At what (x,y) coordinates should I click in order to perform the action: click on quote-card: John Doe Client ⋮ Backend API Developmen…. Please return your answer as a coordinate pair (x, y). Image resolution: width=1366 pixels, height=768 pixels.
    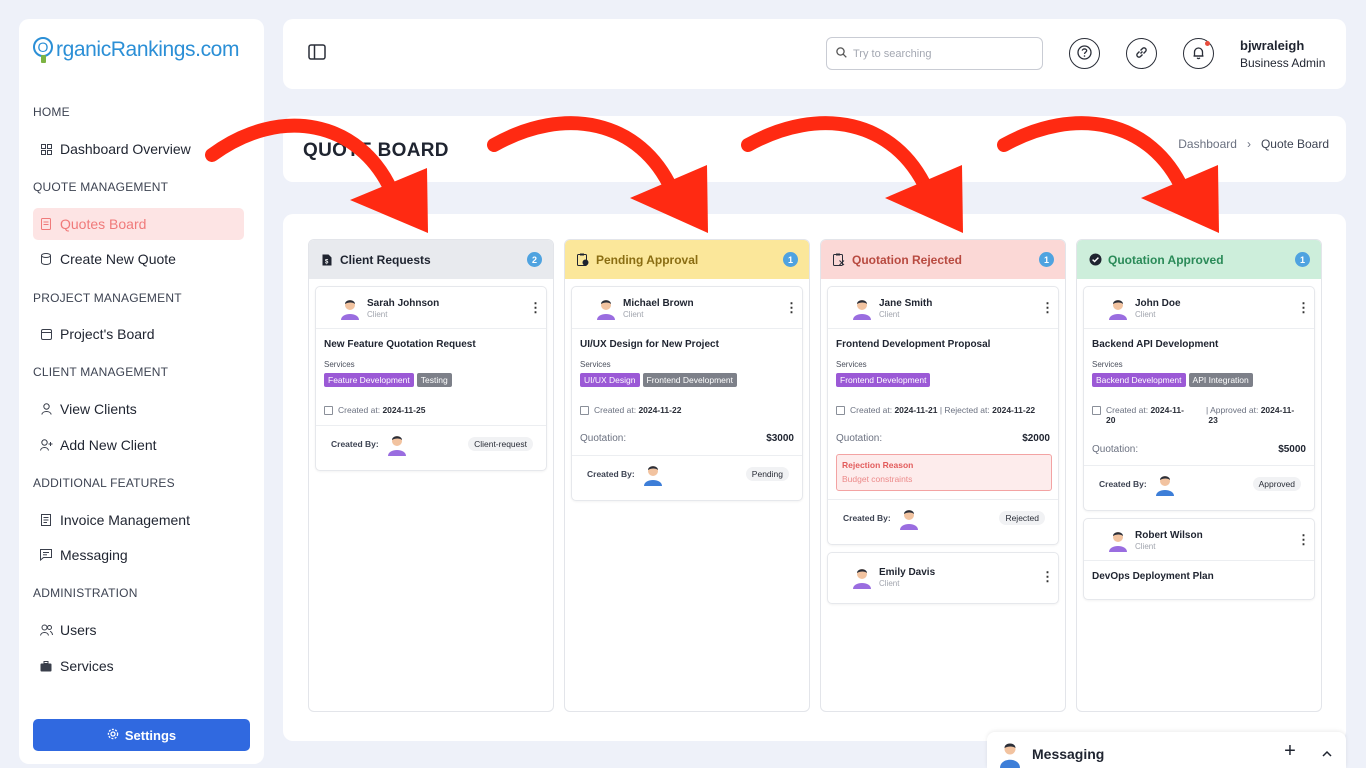
    Looking at the image, I should click on (1199, 398).